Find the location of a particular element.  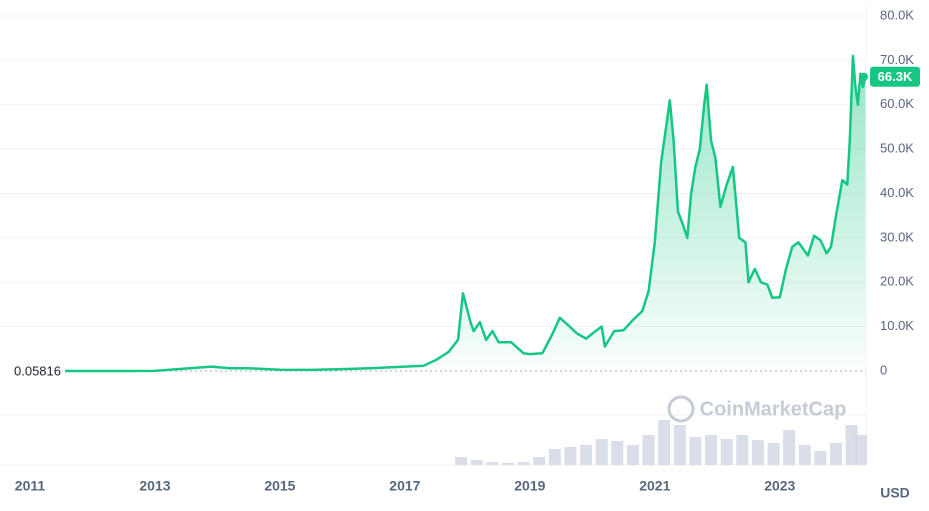

y-tick-label: 40.0K is located at coordinates (897, 192).